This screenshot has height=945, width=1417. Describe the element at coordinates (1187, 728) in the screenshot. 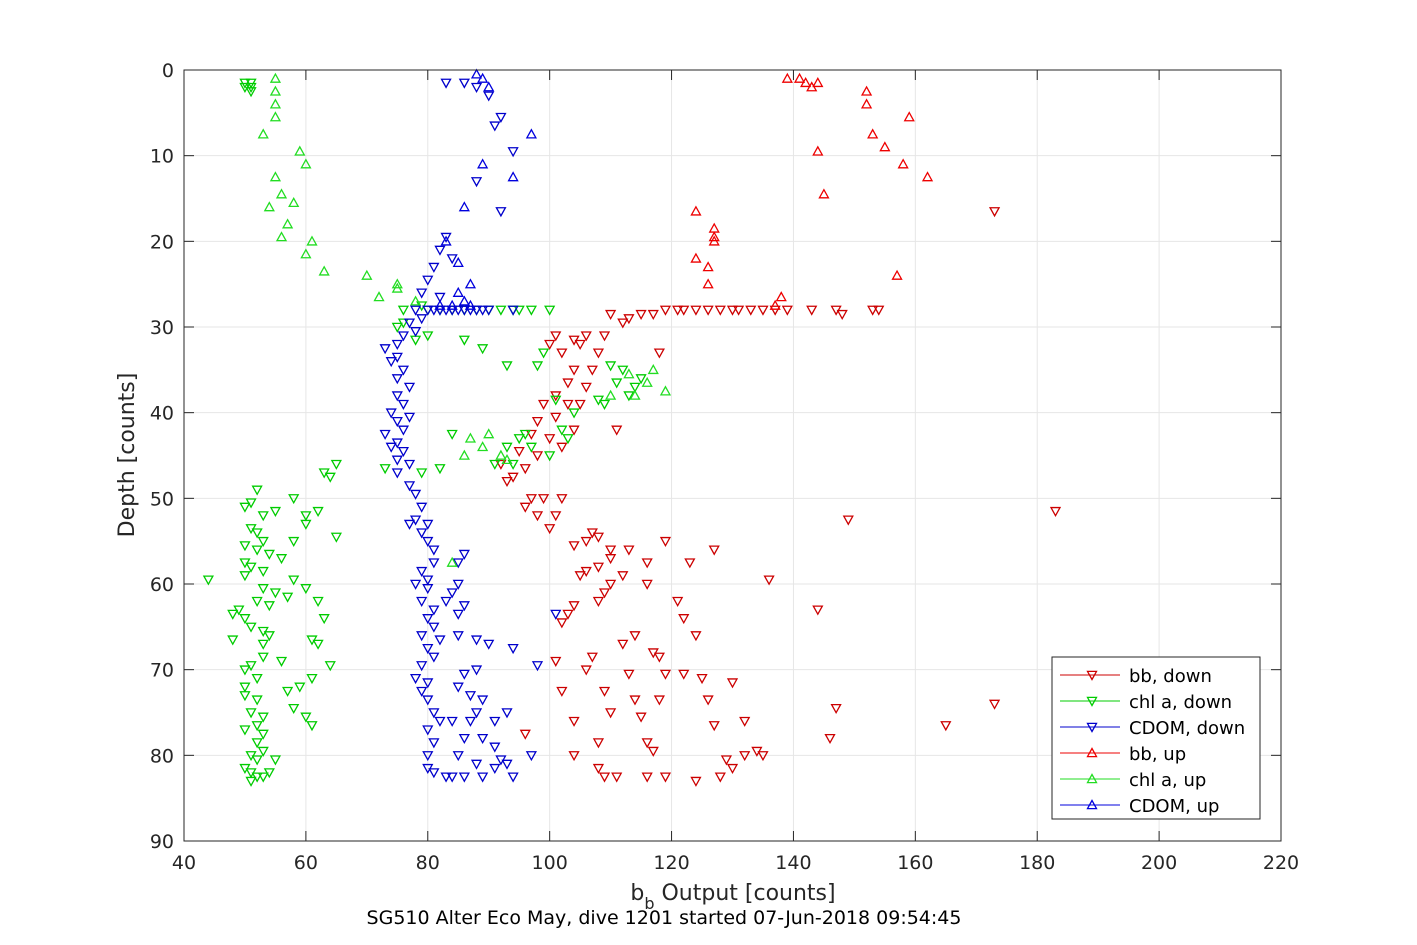

I see `legend-label: CDOM, down` at that location.